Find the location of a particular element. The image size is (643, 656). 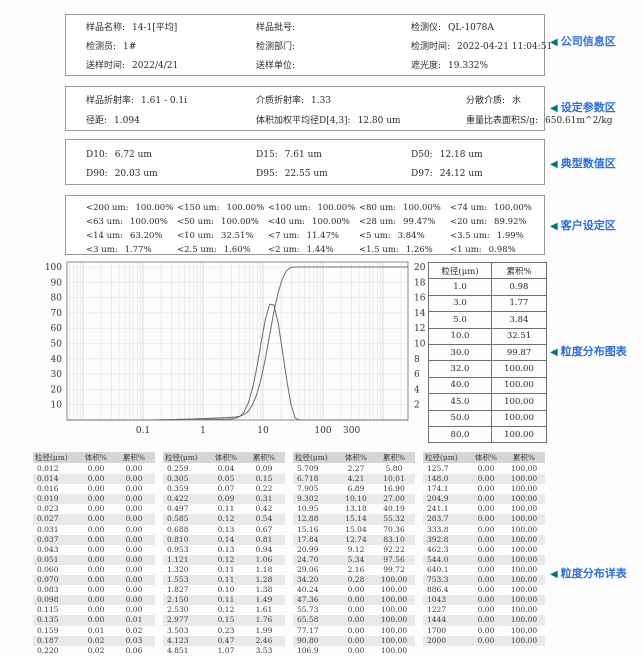

right-axis-tick: 8 is located at coordinates (417, 360).